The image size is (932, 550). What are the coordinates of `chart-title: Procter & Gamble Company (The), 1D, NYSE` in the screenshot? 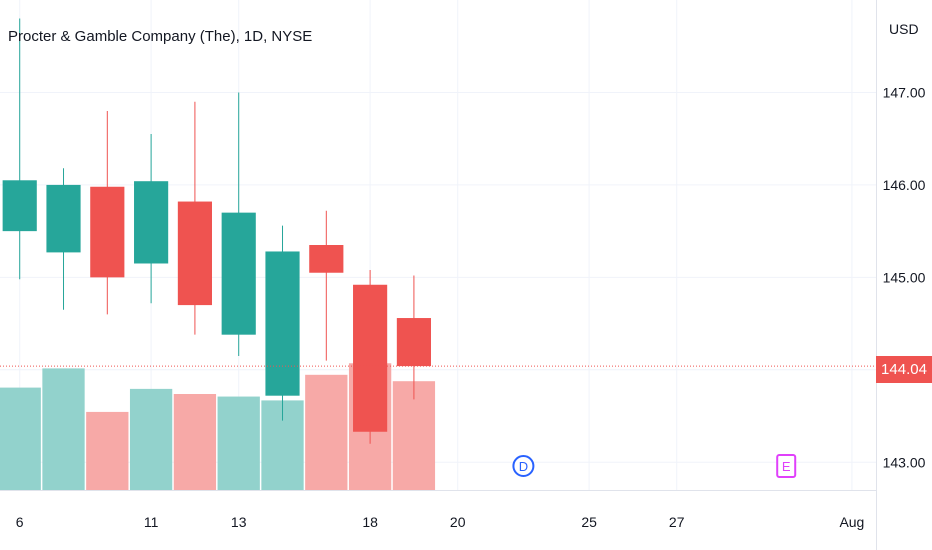 It's located at (160, 36).